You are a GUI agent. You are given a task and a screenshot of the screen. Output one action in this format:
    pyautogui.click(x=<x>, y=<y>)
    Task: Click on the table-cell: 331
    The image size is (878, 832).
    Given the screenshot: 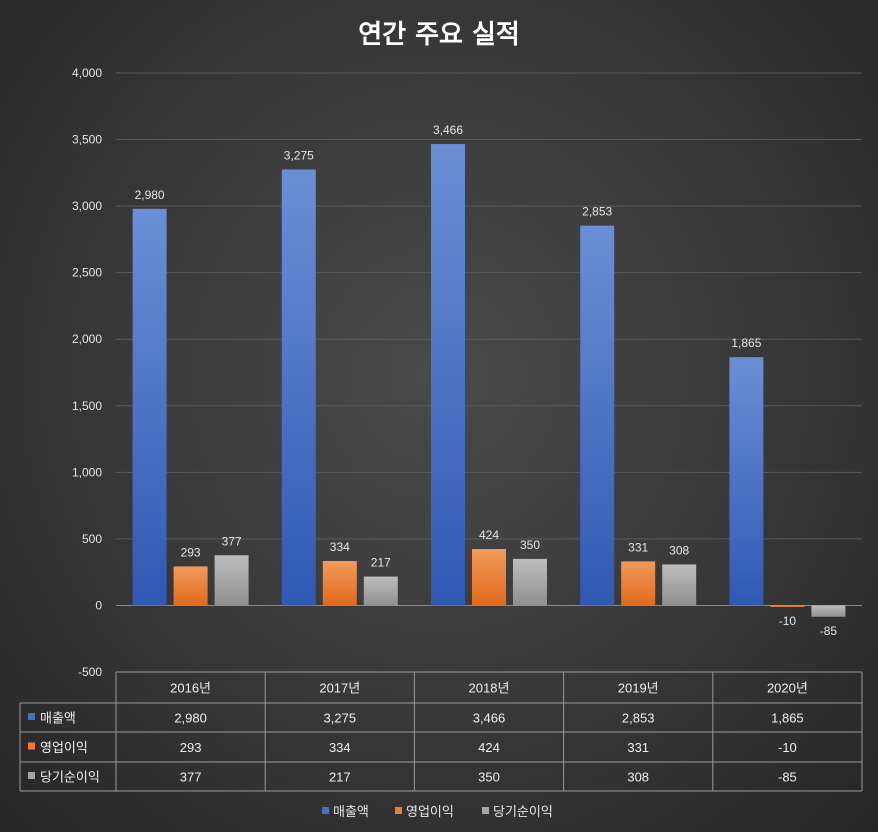 What is the action you would take?
    pyautogui.click(x=638, y=747)
    